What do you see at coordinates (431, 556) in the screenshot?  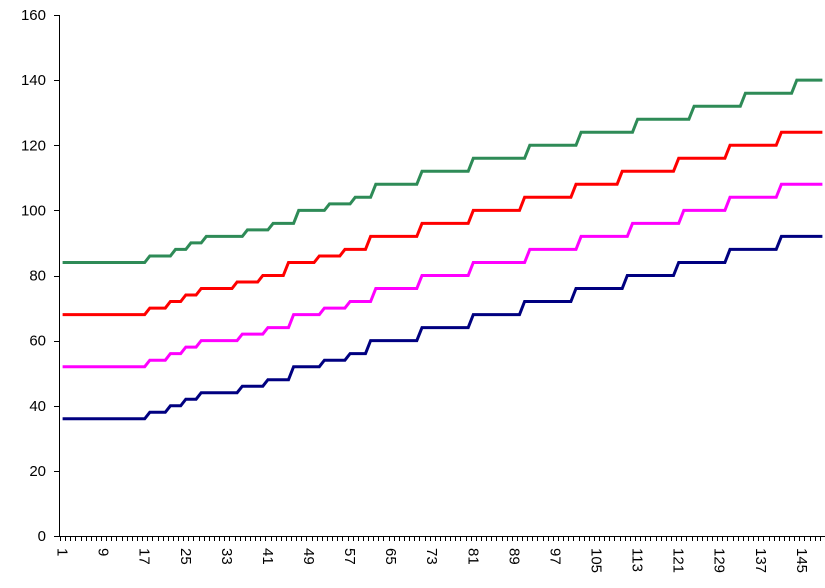 I see `x-tick-label: 73` at bounding box center [431, 556].